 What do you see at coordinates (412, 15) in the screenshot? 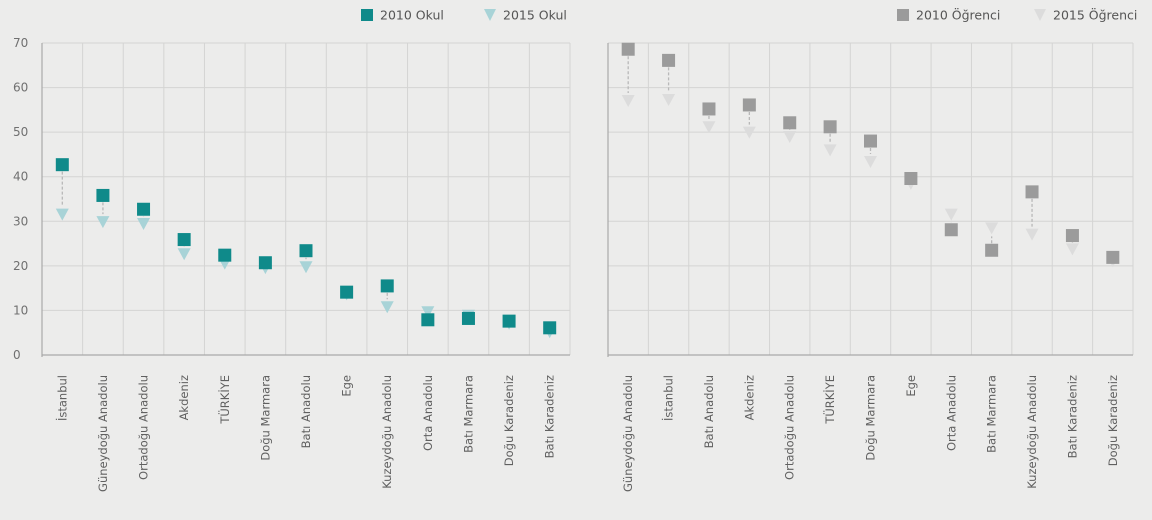
I see `legend-label: 2010 Okul` at bounding box center [412, 15].